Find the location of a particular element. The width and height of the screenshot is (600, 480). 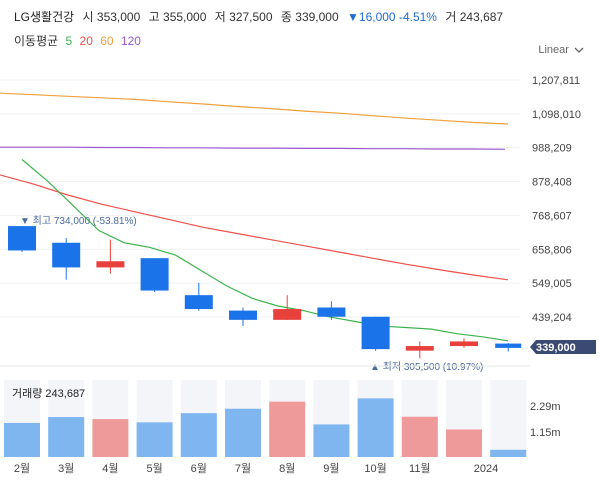

price-tag-text: 339,000 is located at coordinates (556, 348).